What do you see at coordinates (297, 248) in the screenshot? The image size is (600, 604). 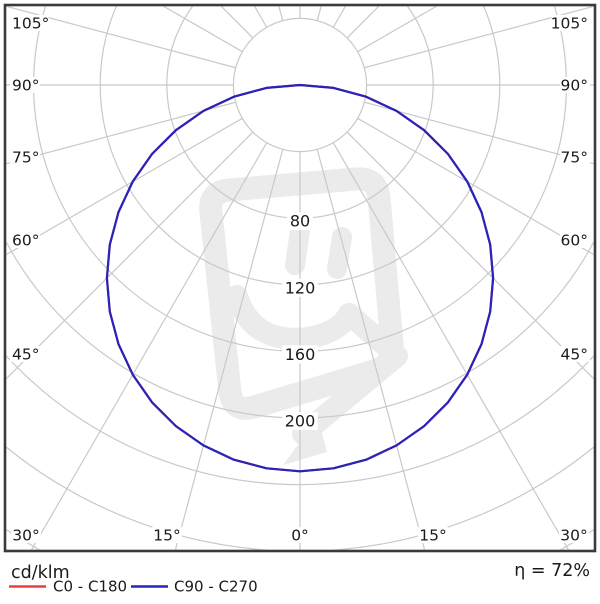 I see `watermark-prong-left` at bounding box center [297, 248].